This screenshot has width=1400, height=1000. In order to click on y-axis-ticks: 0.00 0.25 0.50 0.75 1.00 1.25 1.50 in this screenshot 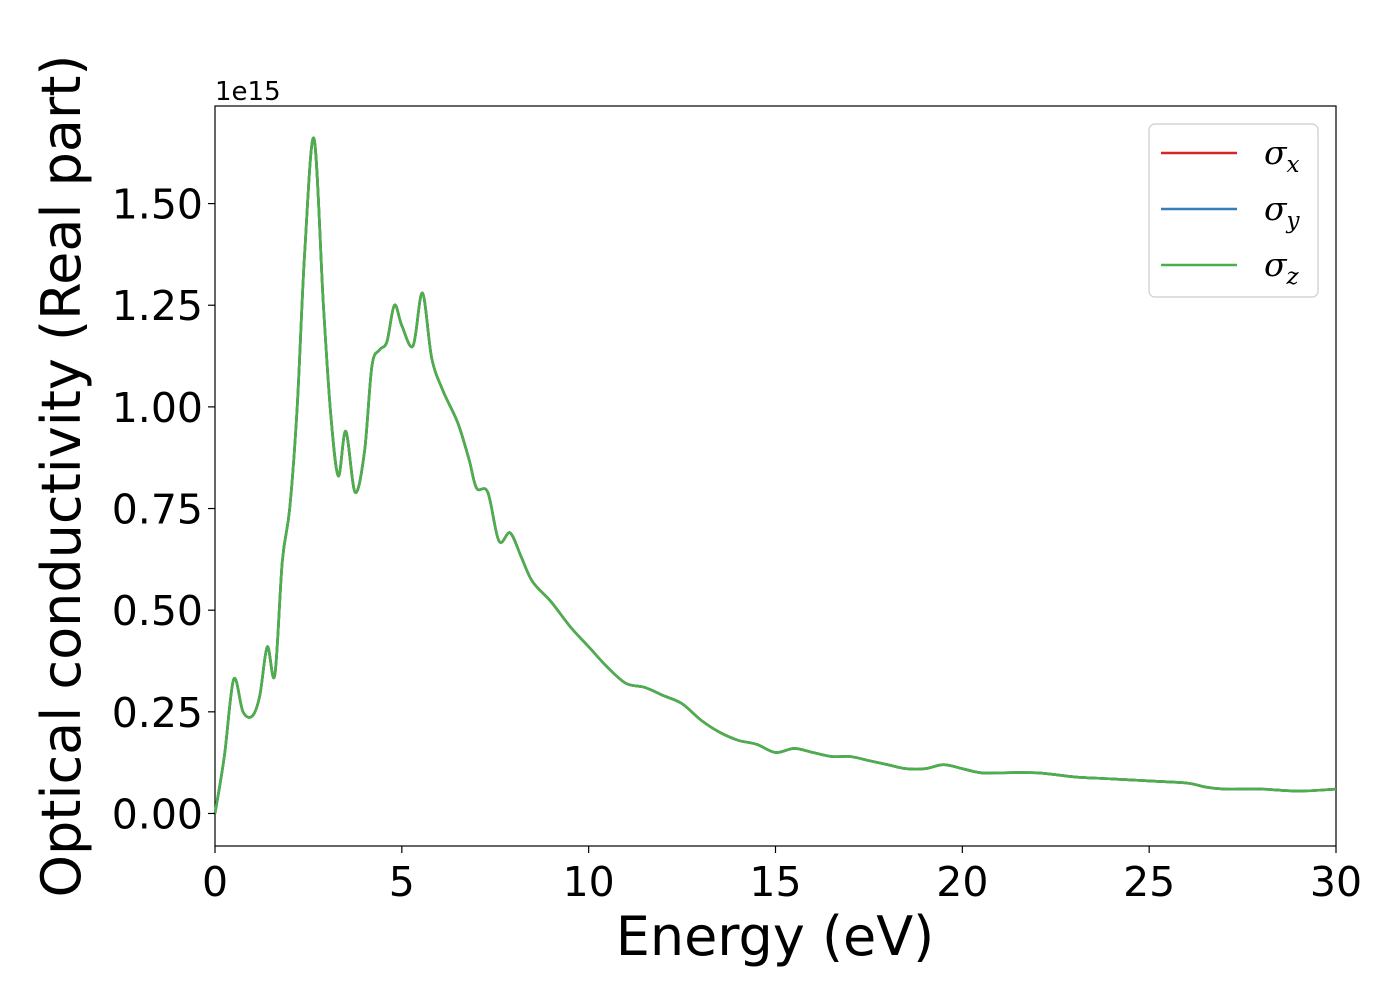, I will do `click(163, 509)`.